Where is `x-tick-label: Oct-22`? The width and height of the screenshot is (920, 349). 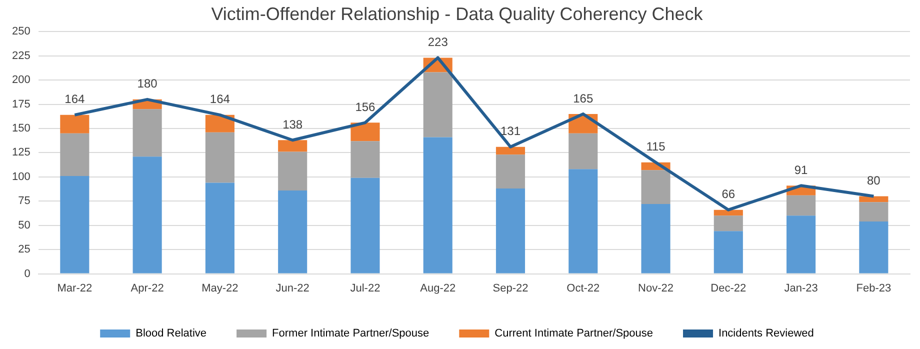
x-tick-label: Oct-22 is located at coordinates (583, 288).